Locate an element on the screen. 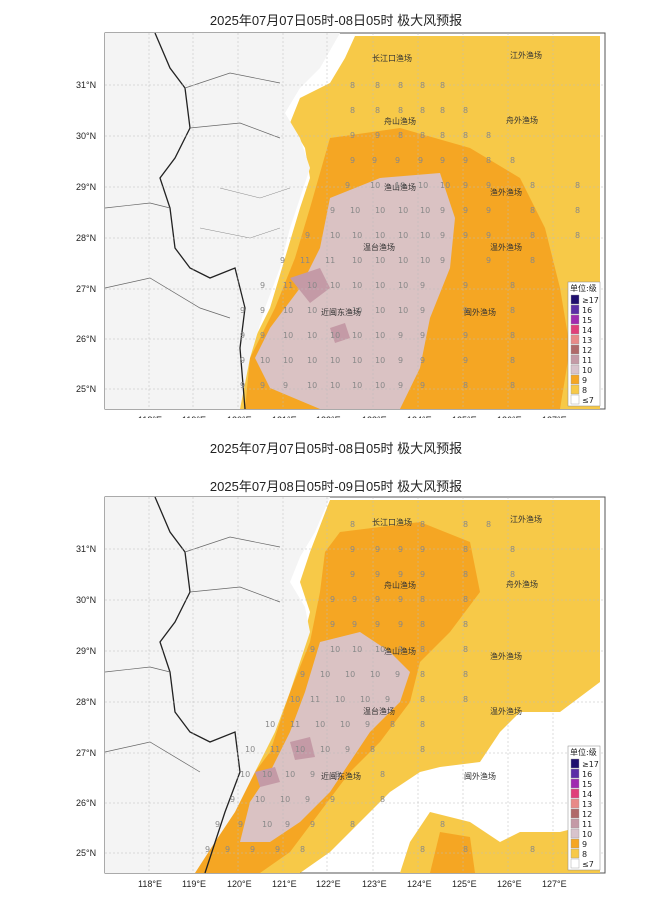 The height and width of the screenshot is (912, 672). svg-text: 26°N is located at coordinates (86, 803).